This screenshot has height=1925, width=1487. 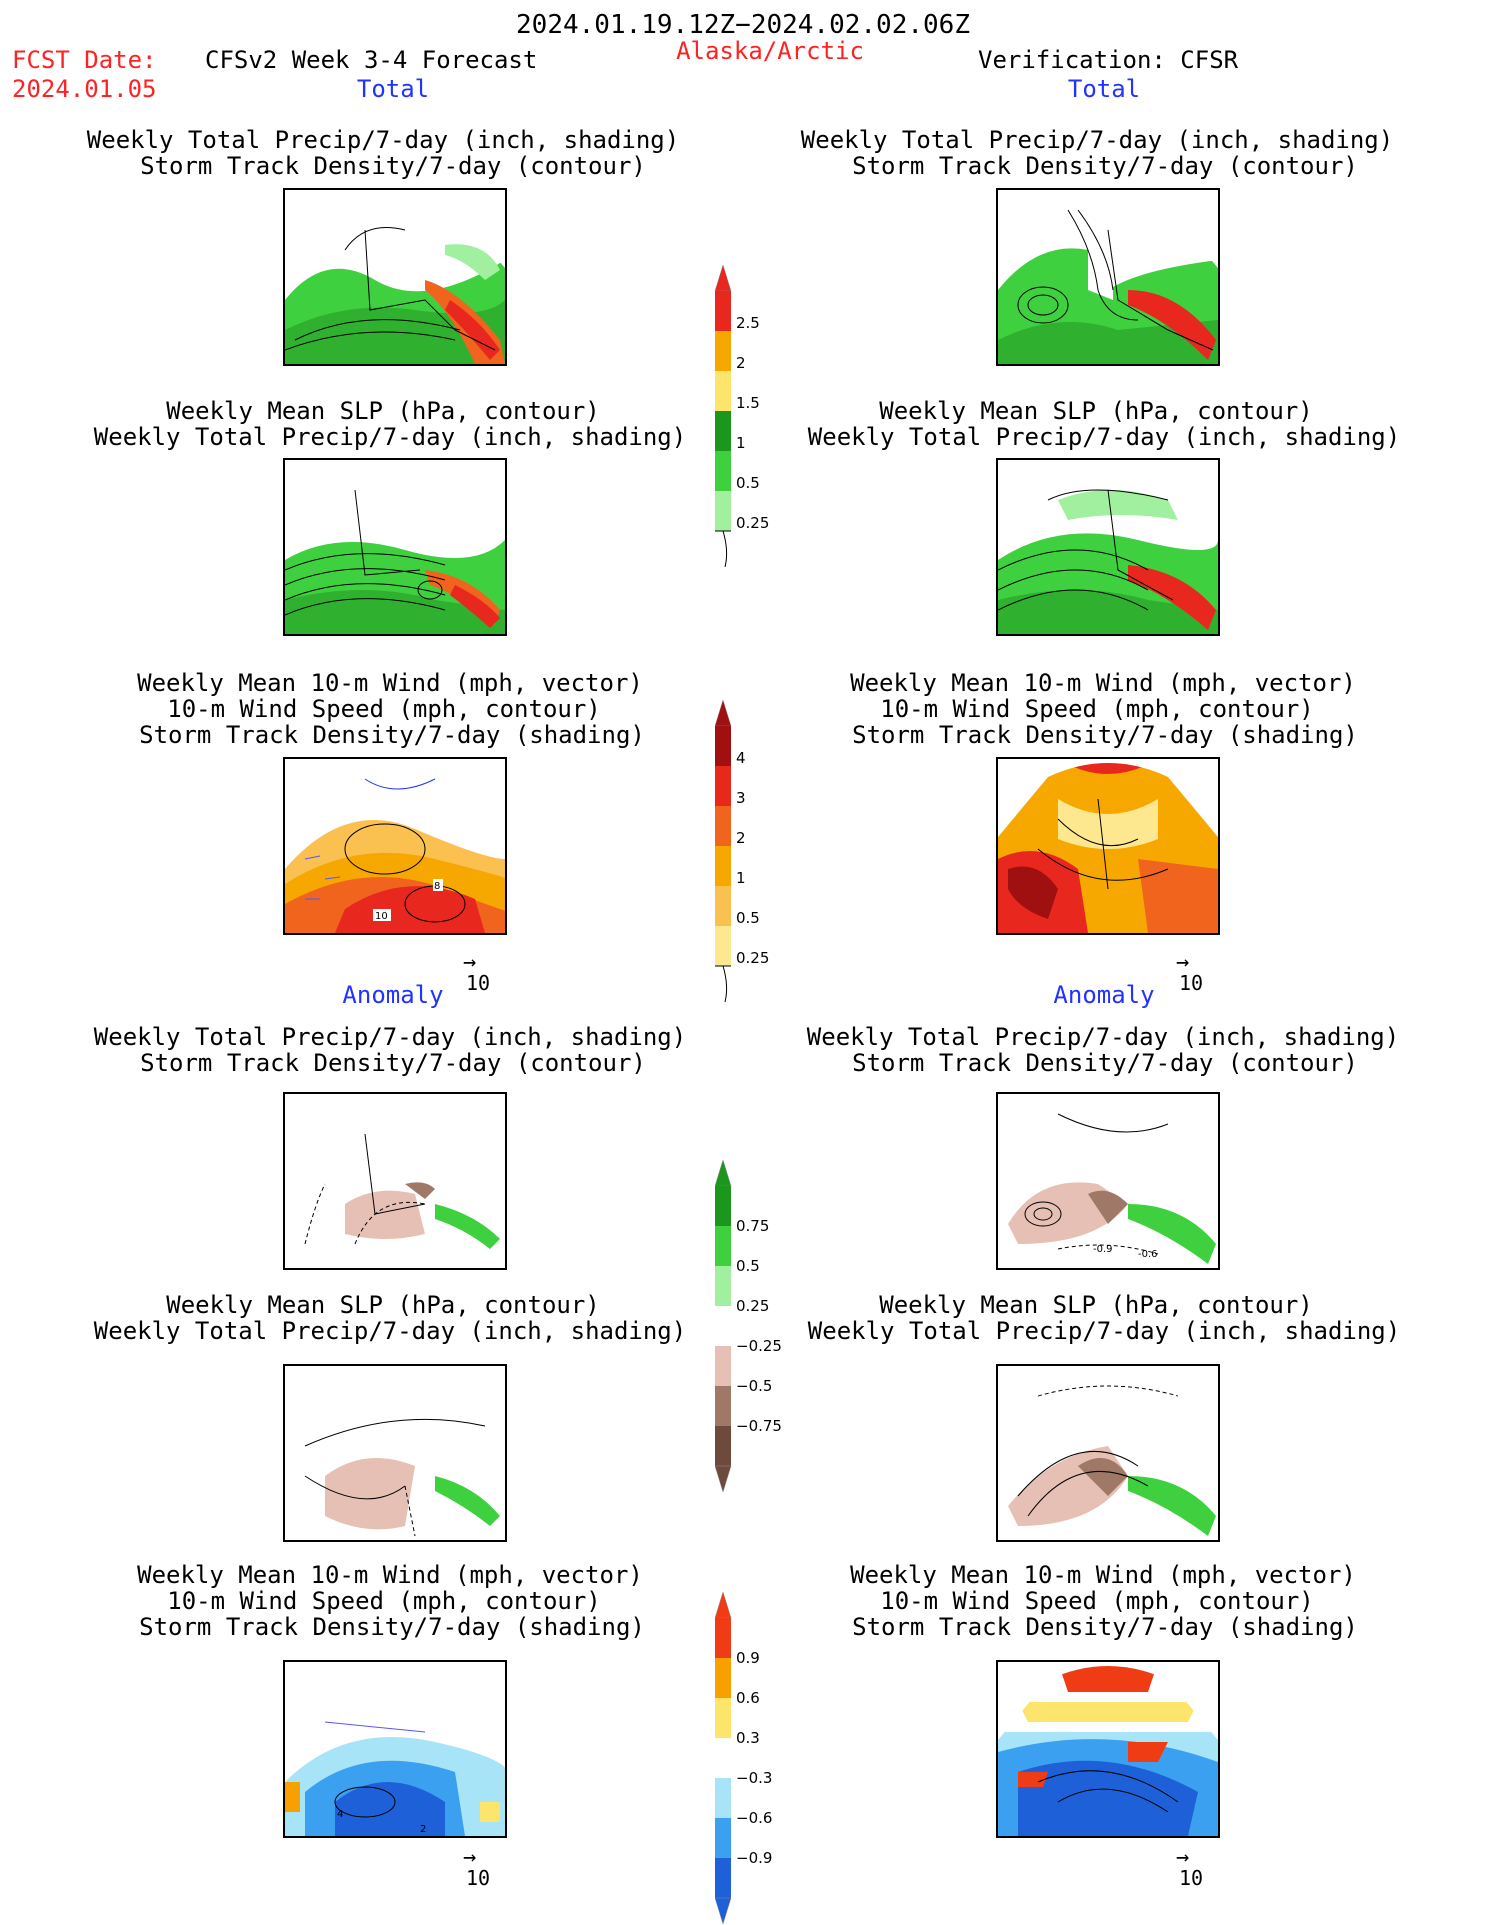 I want to click on title-r5-right-1: Weekly Mean SLP (hPa, contour), so click(x=1096, y=1305).